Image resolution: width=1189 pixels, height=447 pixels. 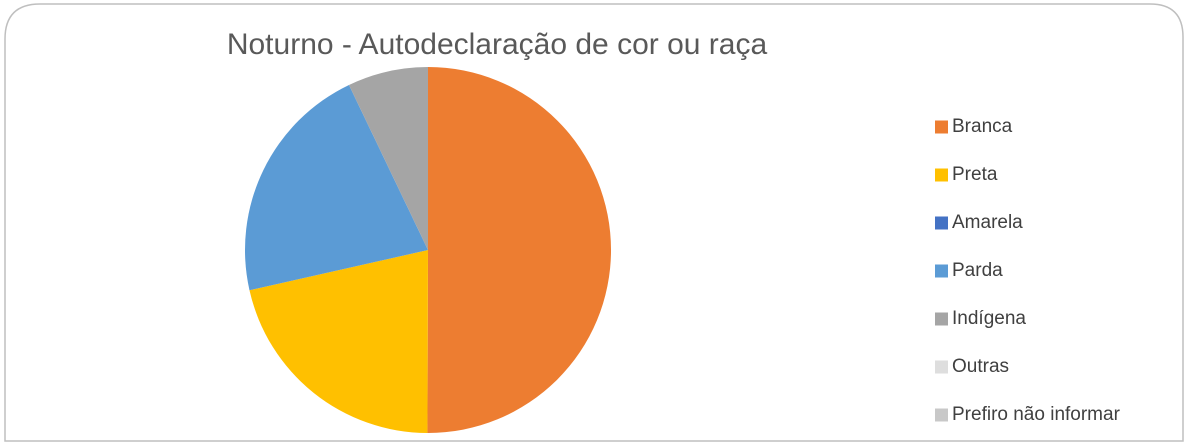 I want to click on chart-title: Noturno - Autodeclaração de cor ou raça, so click(x=497, y=44).